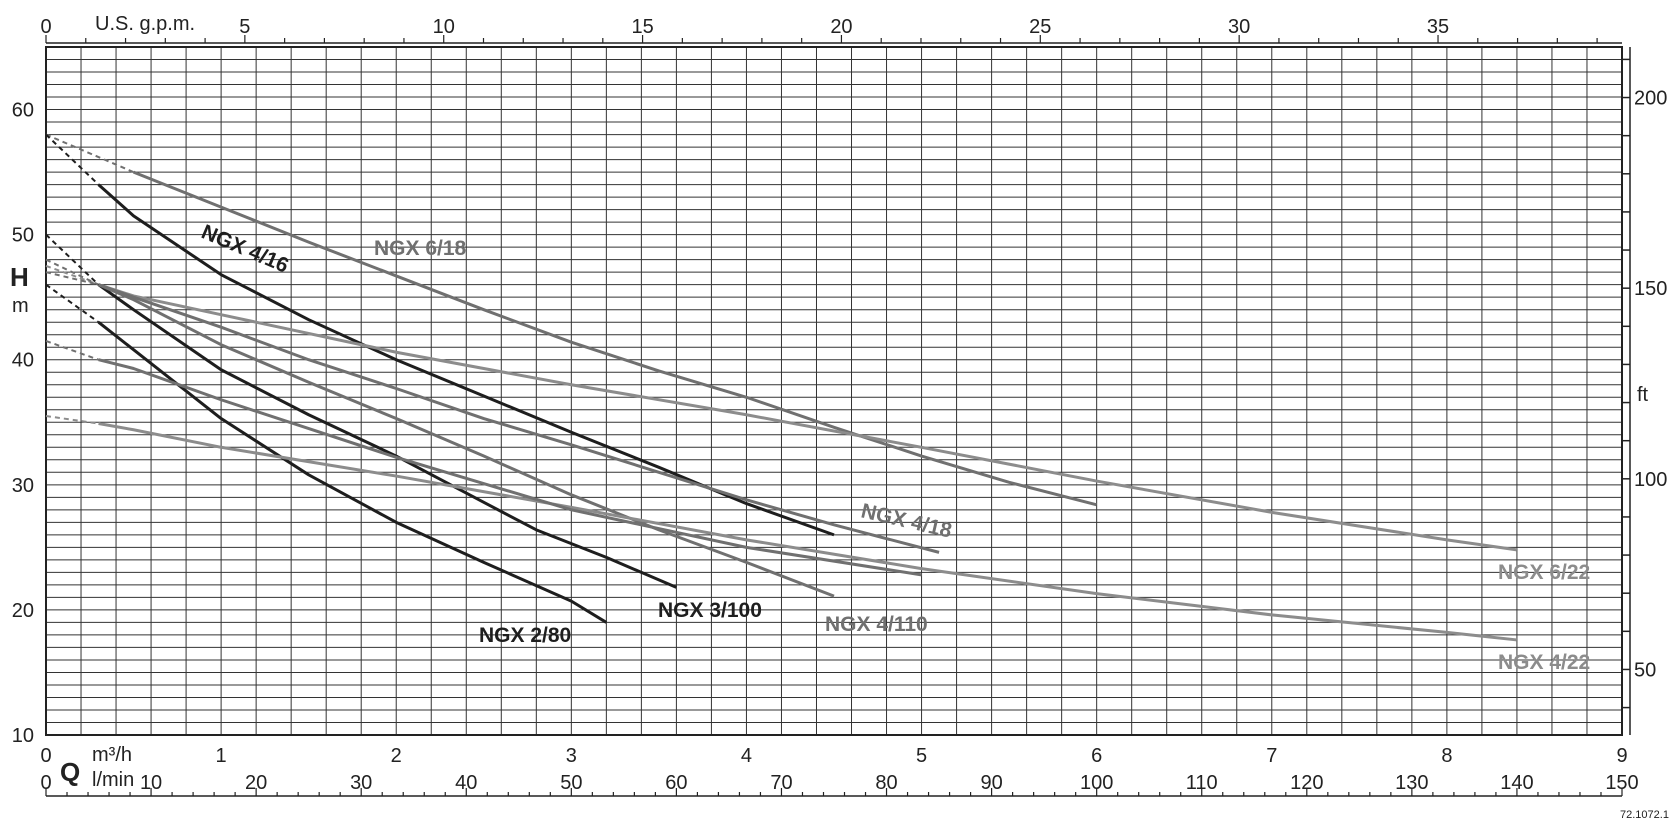 The width and height of the screenshot is (1678, 831). Describe the element at coordinates (72, 350) in the screenshot. I see `series-8-dashed` at that location.